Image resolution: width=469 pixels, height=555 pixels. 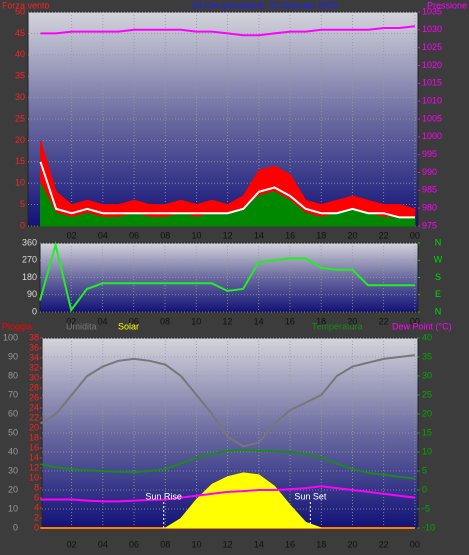 What do you see at coordinates (34, 397) in the screenshot?
I see `y-tick-label: 26` at bounding box center [34, 397].